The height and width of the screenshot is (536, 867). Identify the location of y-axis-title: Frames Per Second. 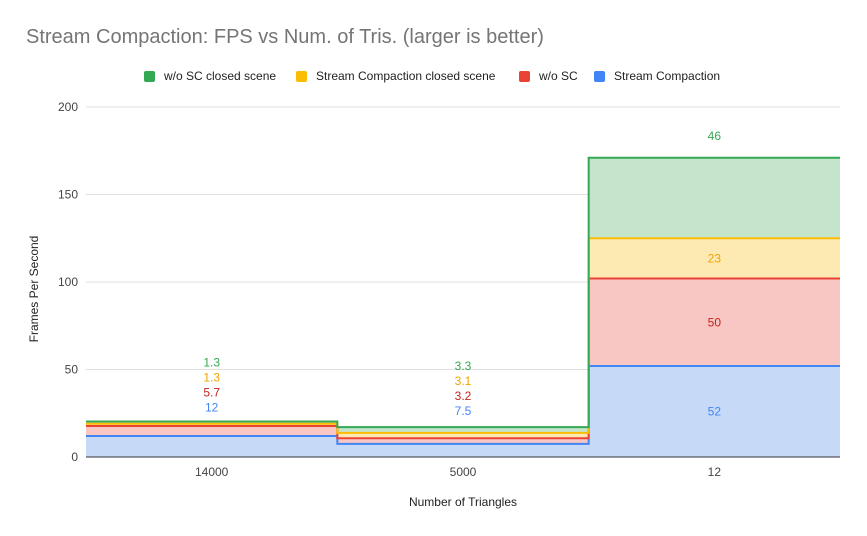
(34, 289).